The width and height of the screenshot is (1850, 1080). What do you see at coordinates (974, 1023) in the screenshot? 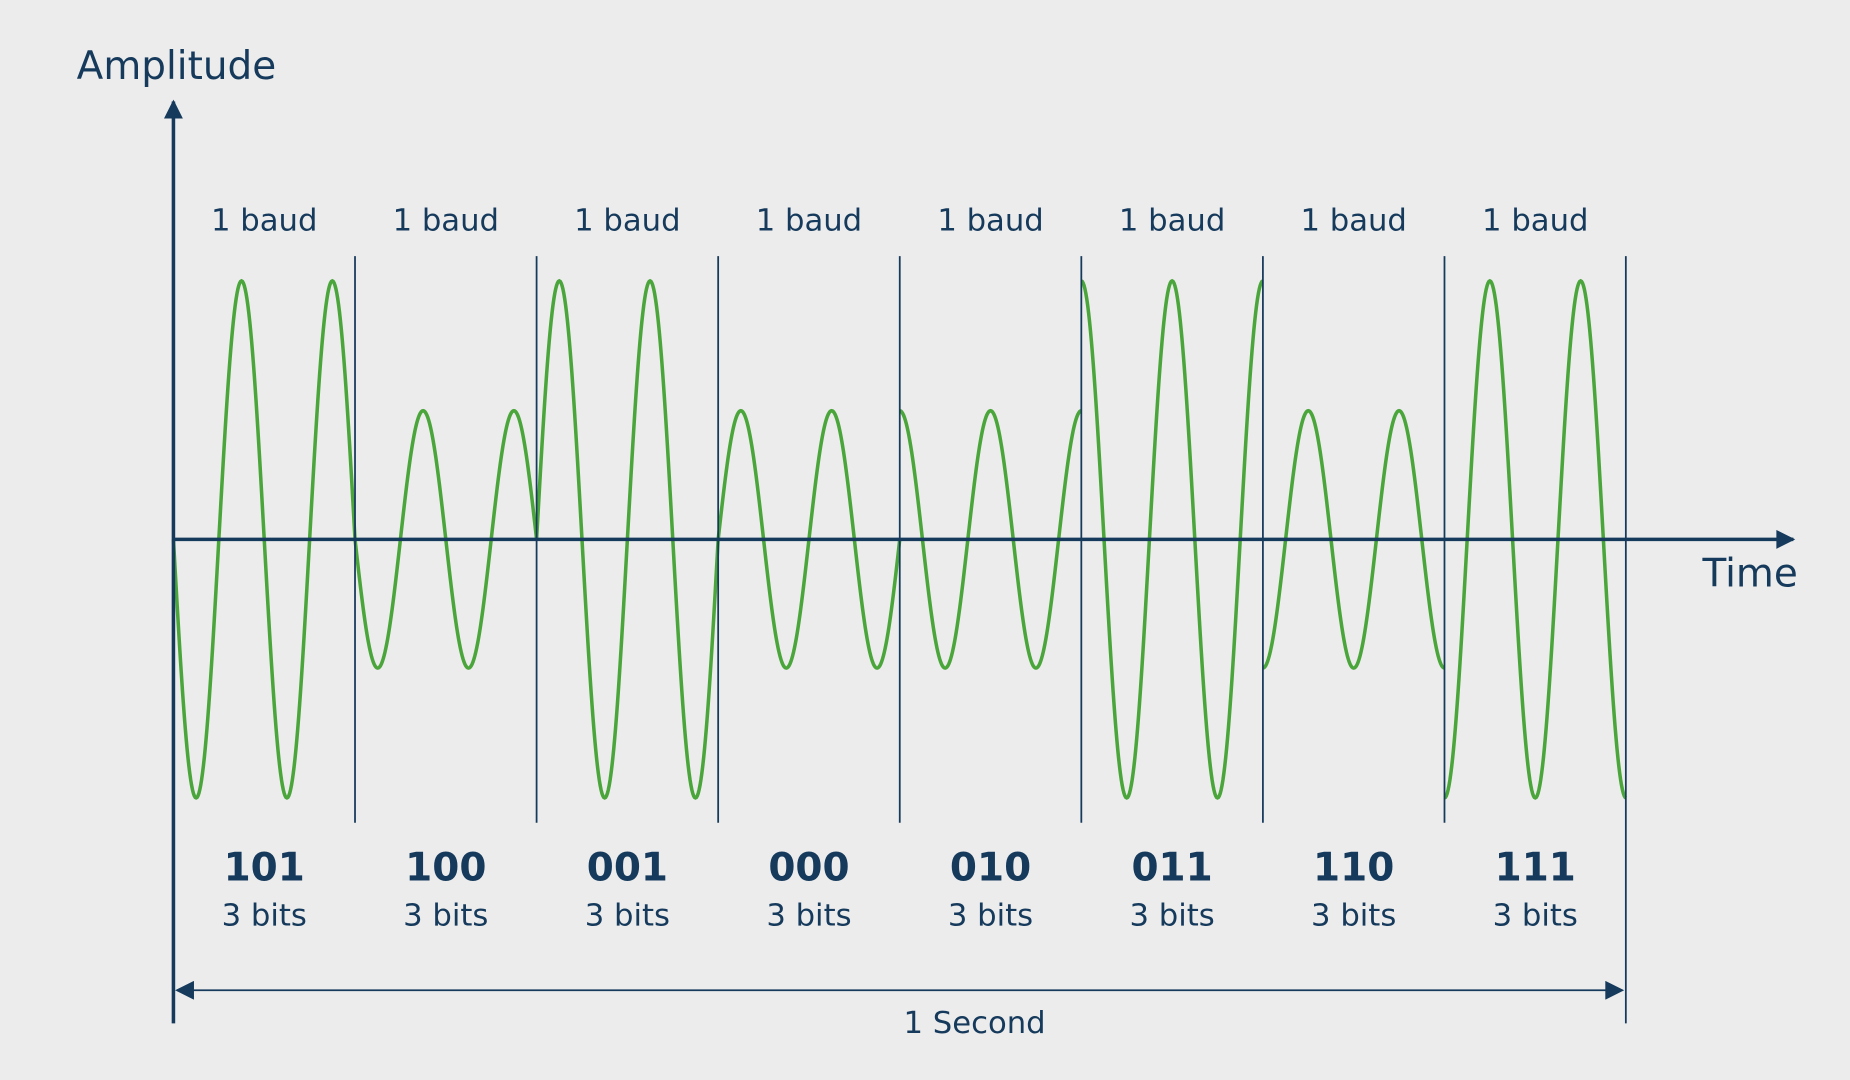
I see `duration-label: 1 Second` at bounding box center [974, 1023].